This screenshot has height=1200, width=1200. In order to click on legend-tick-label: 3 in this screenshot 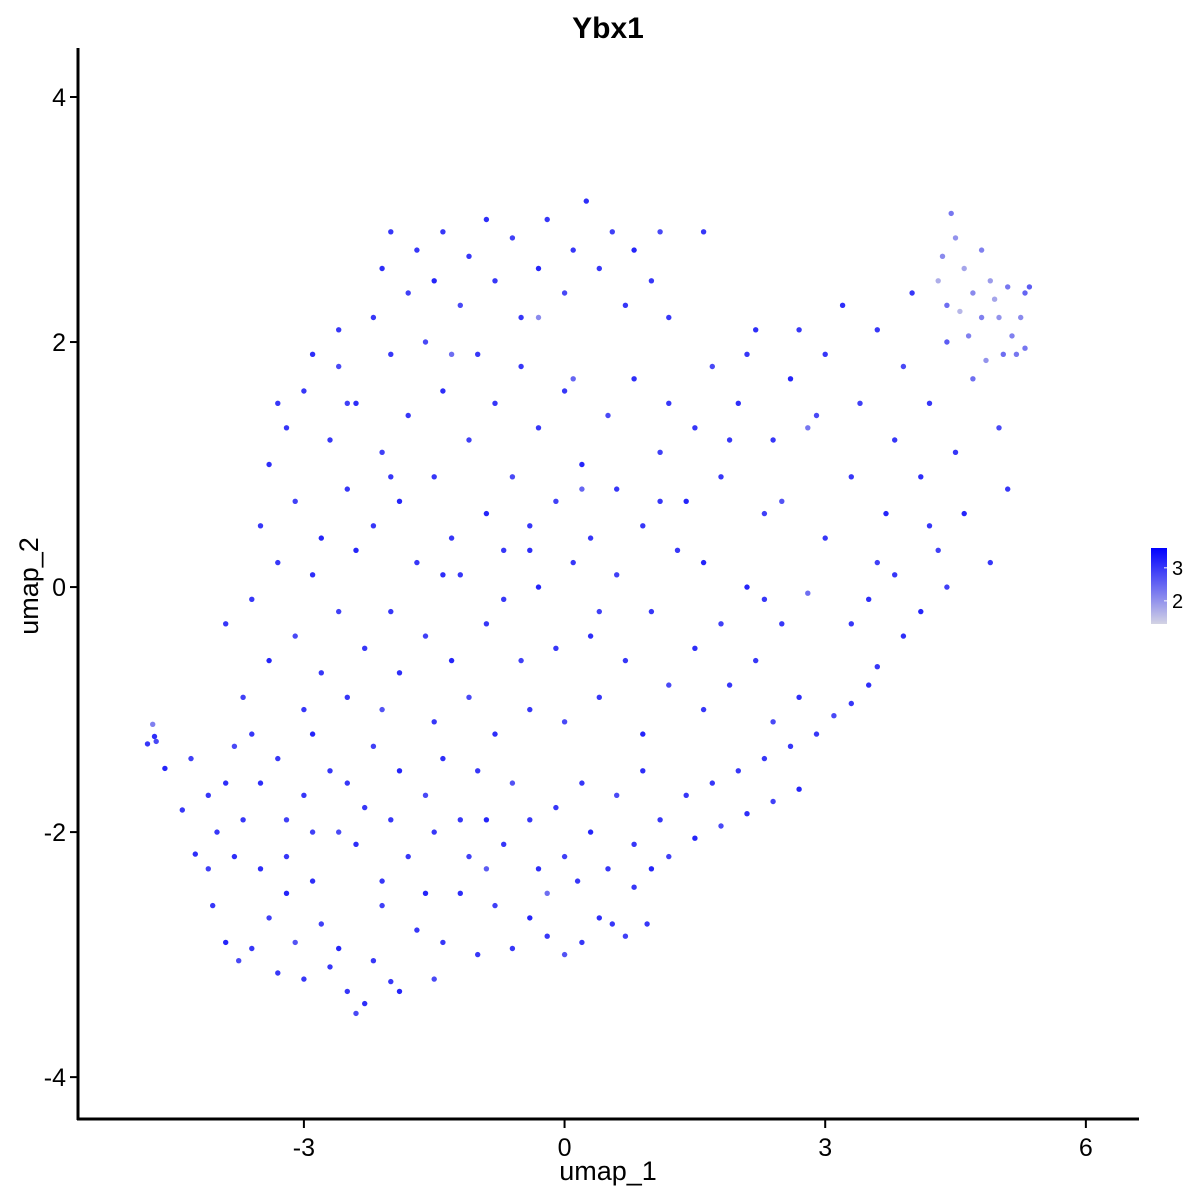, I will do `click(1177, 569)`.